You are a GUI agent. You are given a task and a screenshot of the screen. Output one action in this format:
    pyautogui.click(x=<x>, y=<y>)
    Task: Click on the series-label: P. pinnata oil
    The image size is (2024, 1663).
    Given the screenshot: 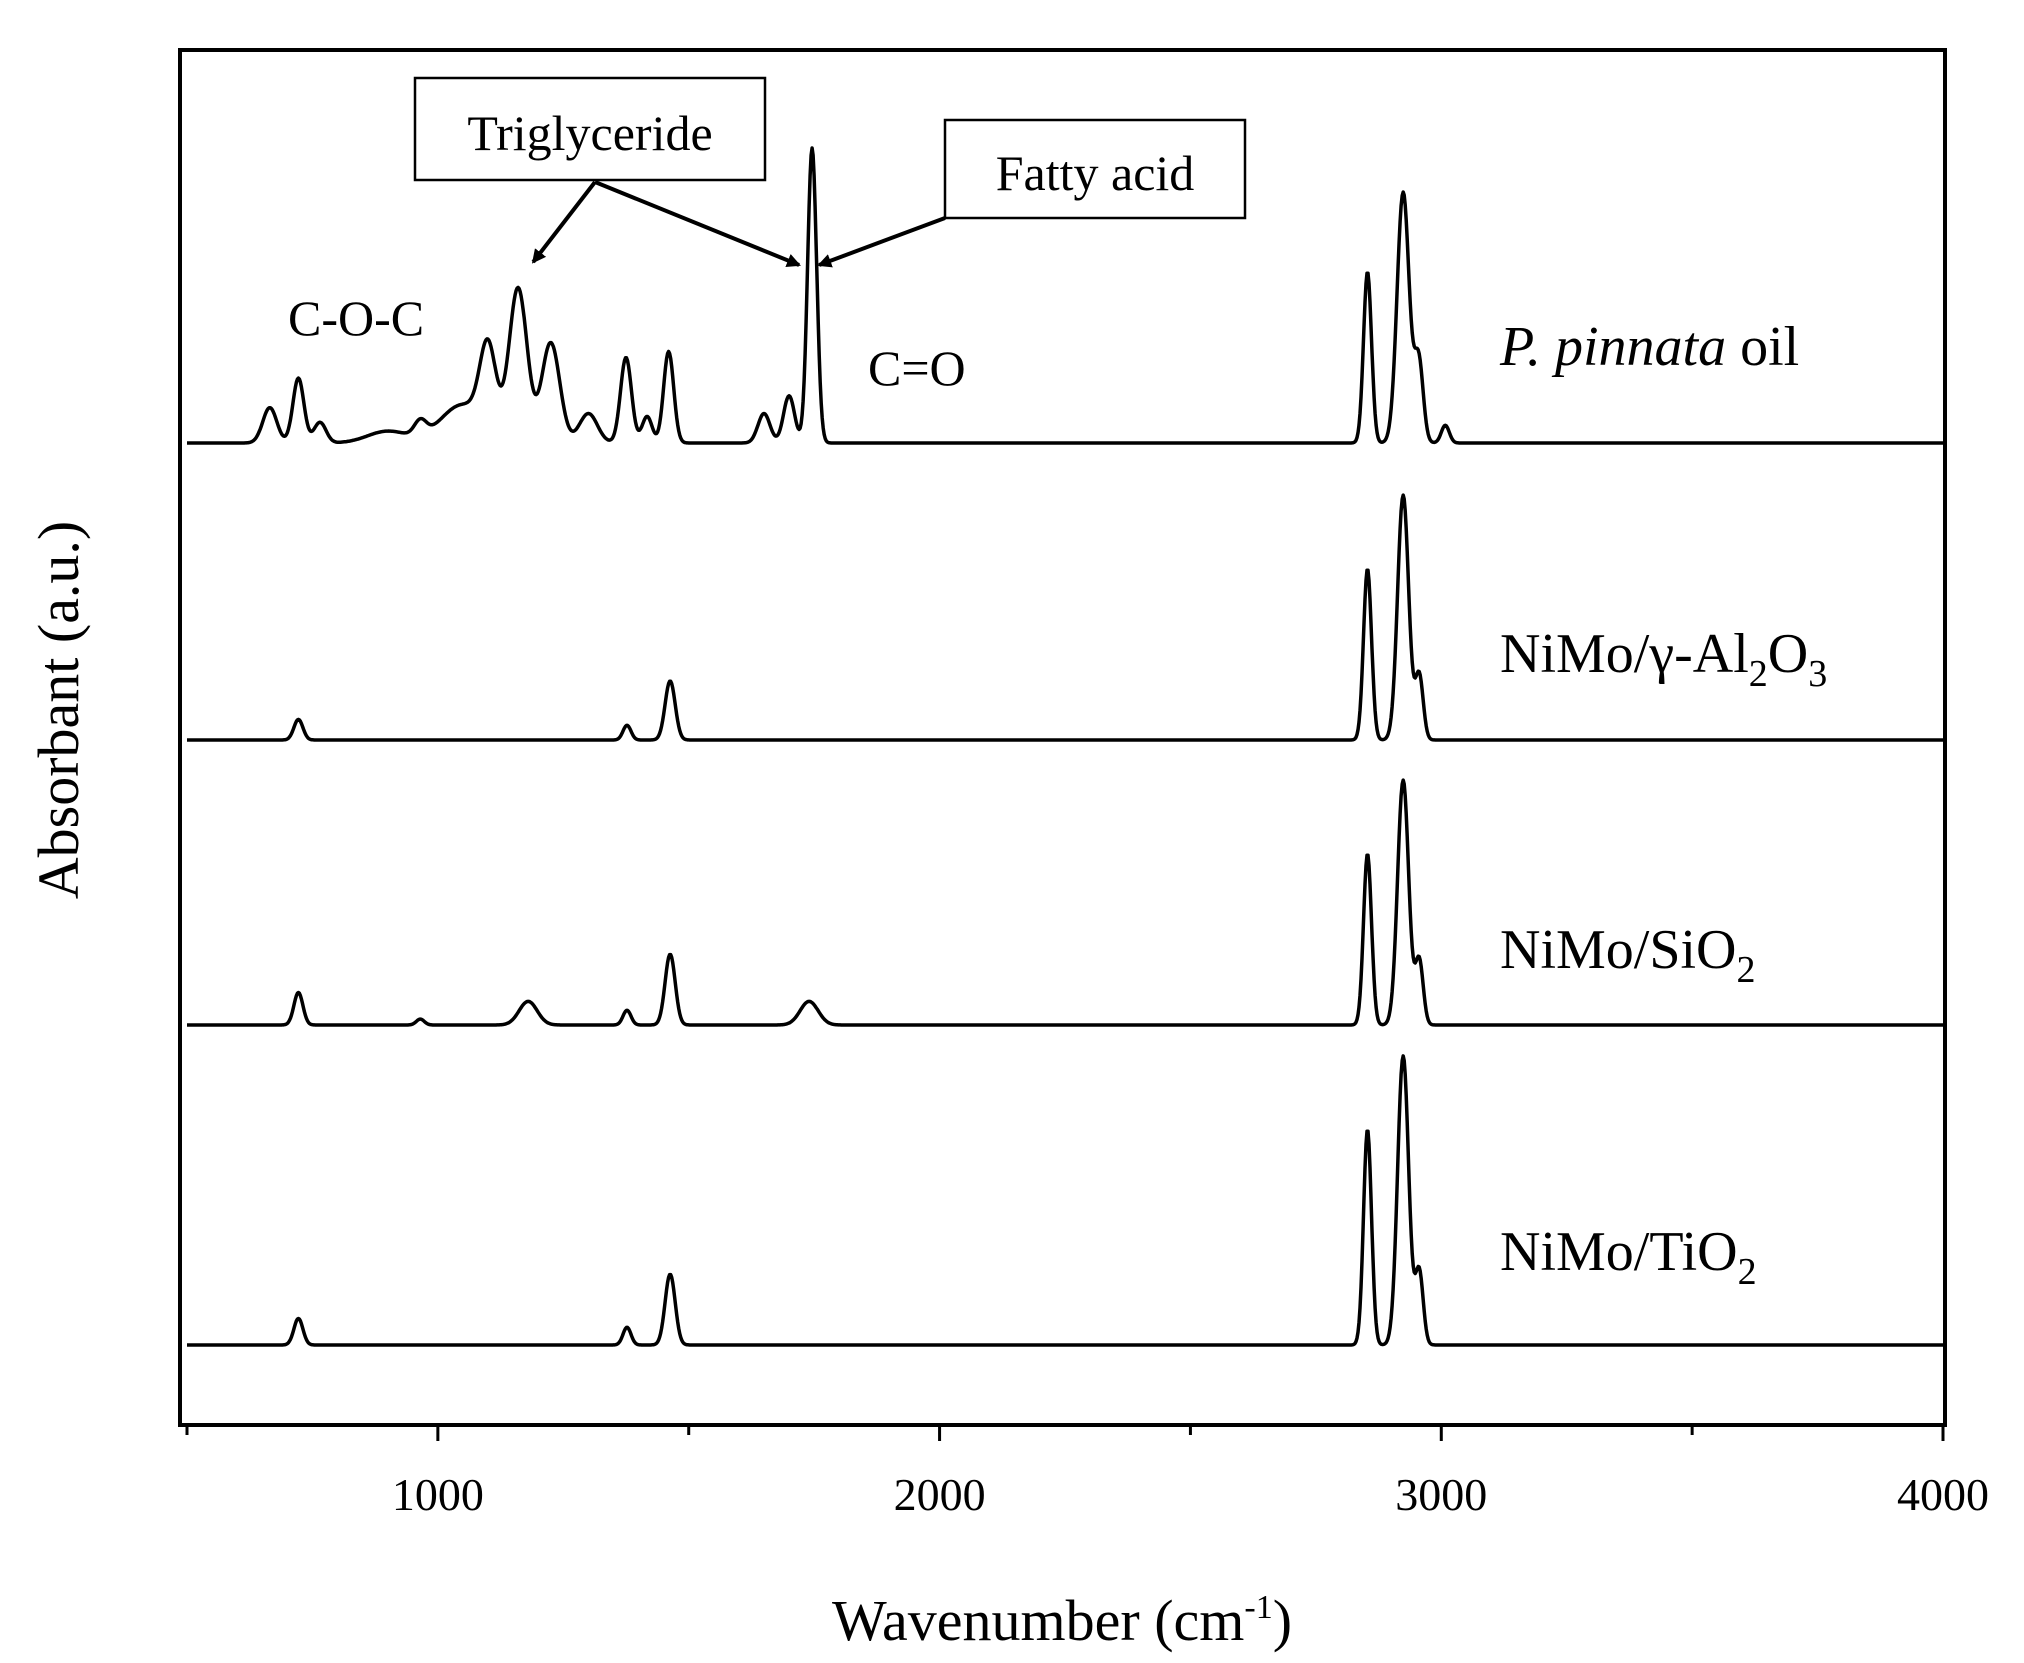 What is the action you would take?
    pyautogui.click(x=1649, y=347)
    